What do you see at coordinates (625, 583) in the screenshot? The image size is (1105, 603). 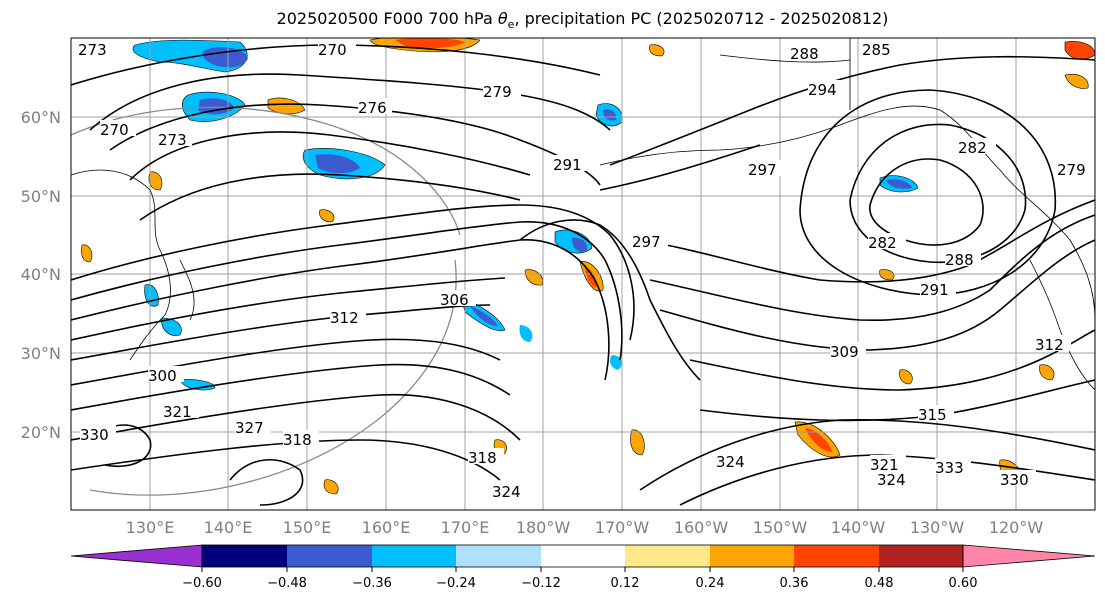 I see `colorbar-tick-label: 0.12` at bounding box center [625, 583].